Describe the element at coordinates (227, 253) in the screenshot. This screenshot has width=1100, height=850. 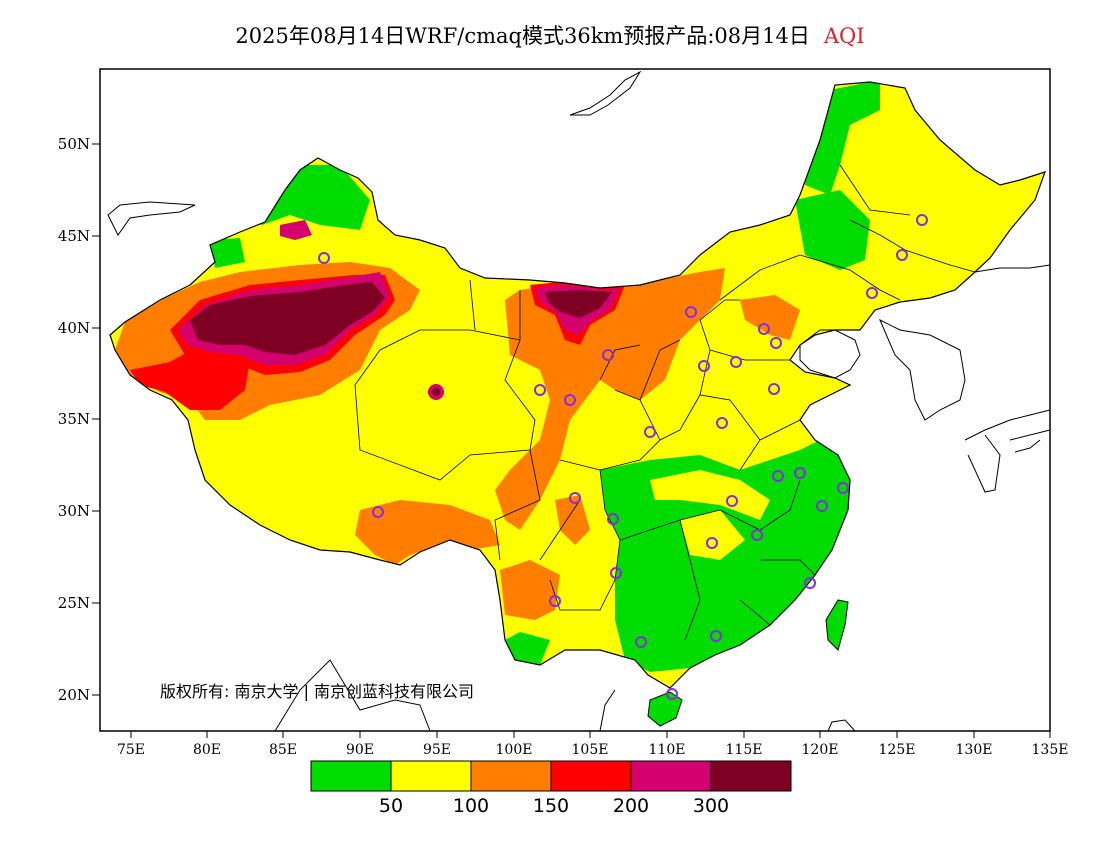
I see `aqi-good-ili` at that location.